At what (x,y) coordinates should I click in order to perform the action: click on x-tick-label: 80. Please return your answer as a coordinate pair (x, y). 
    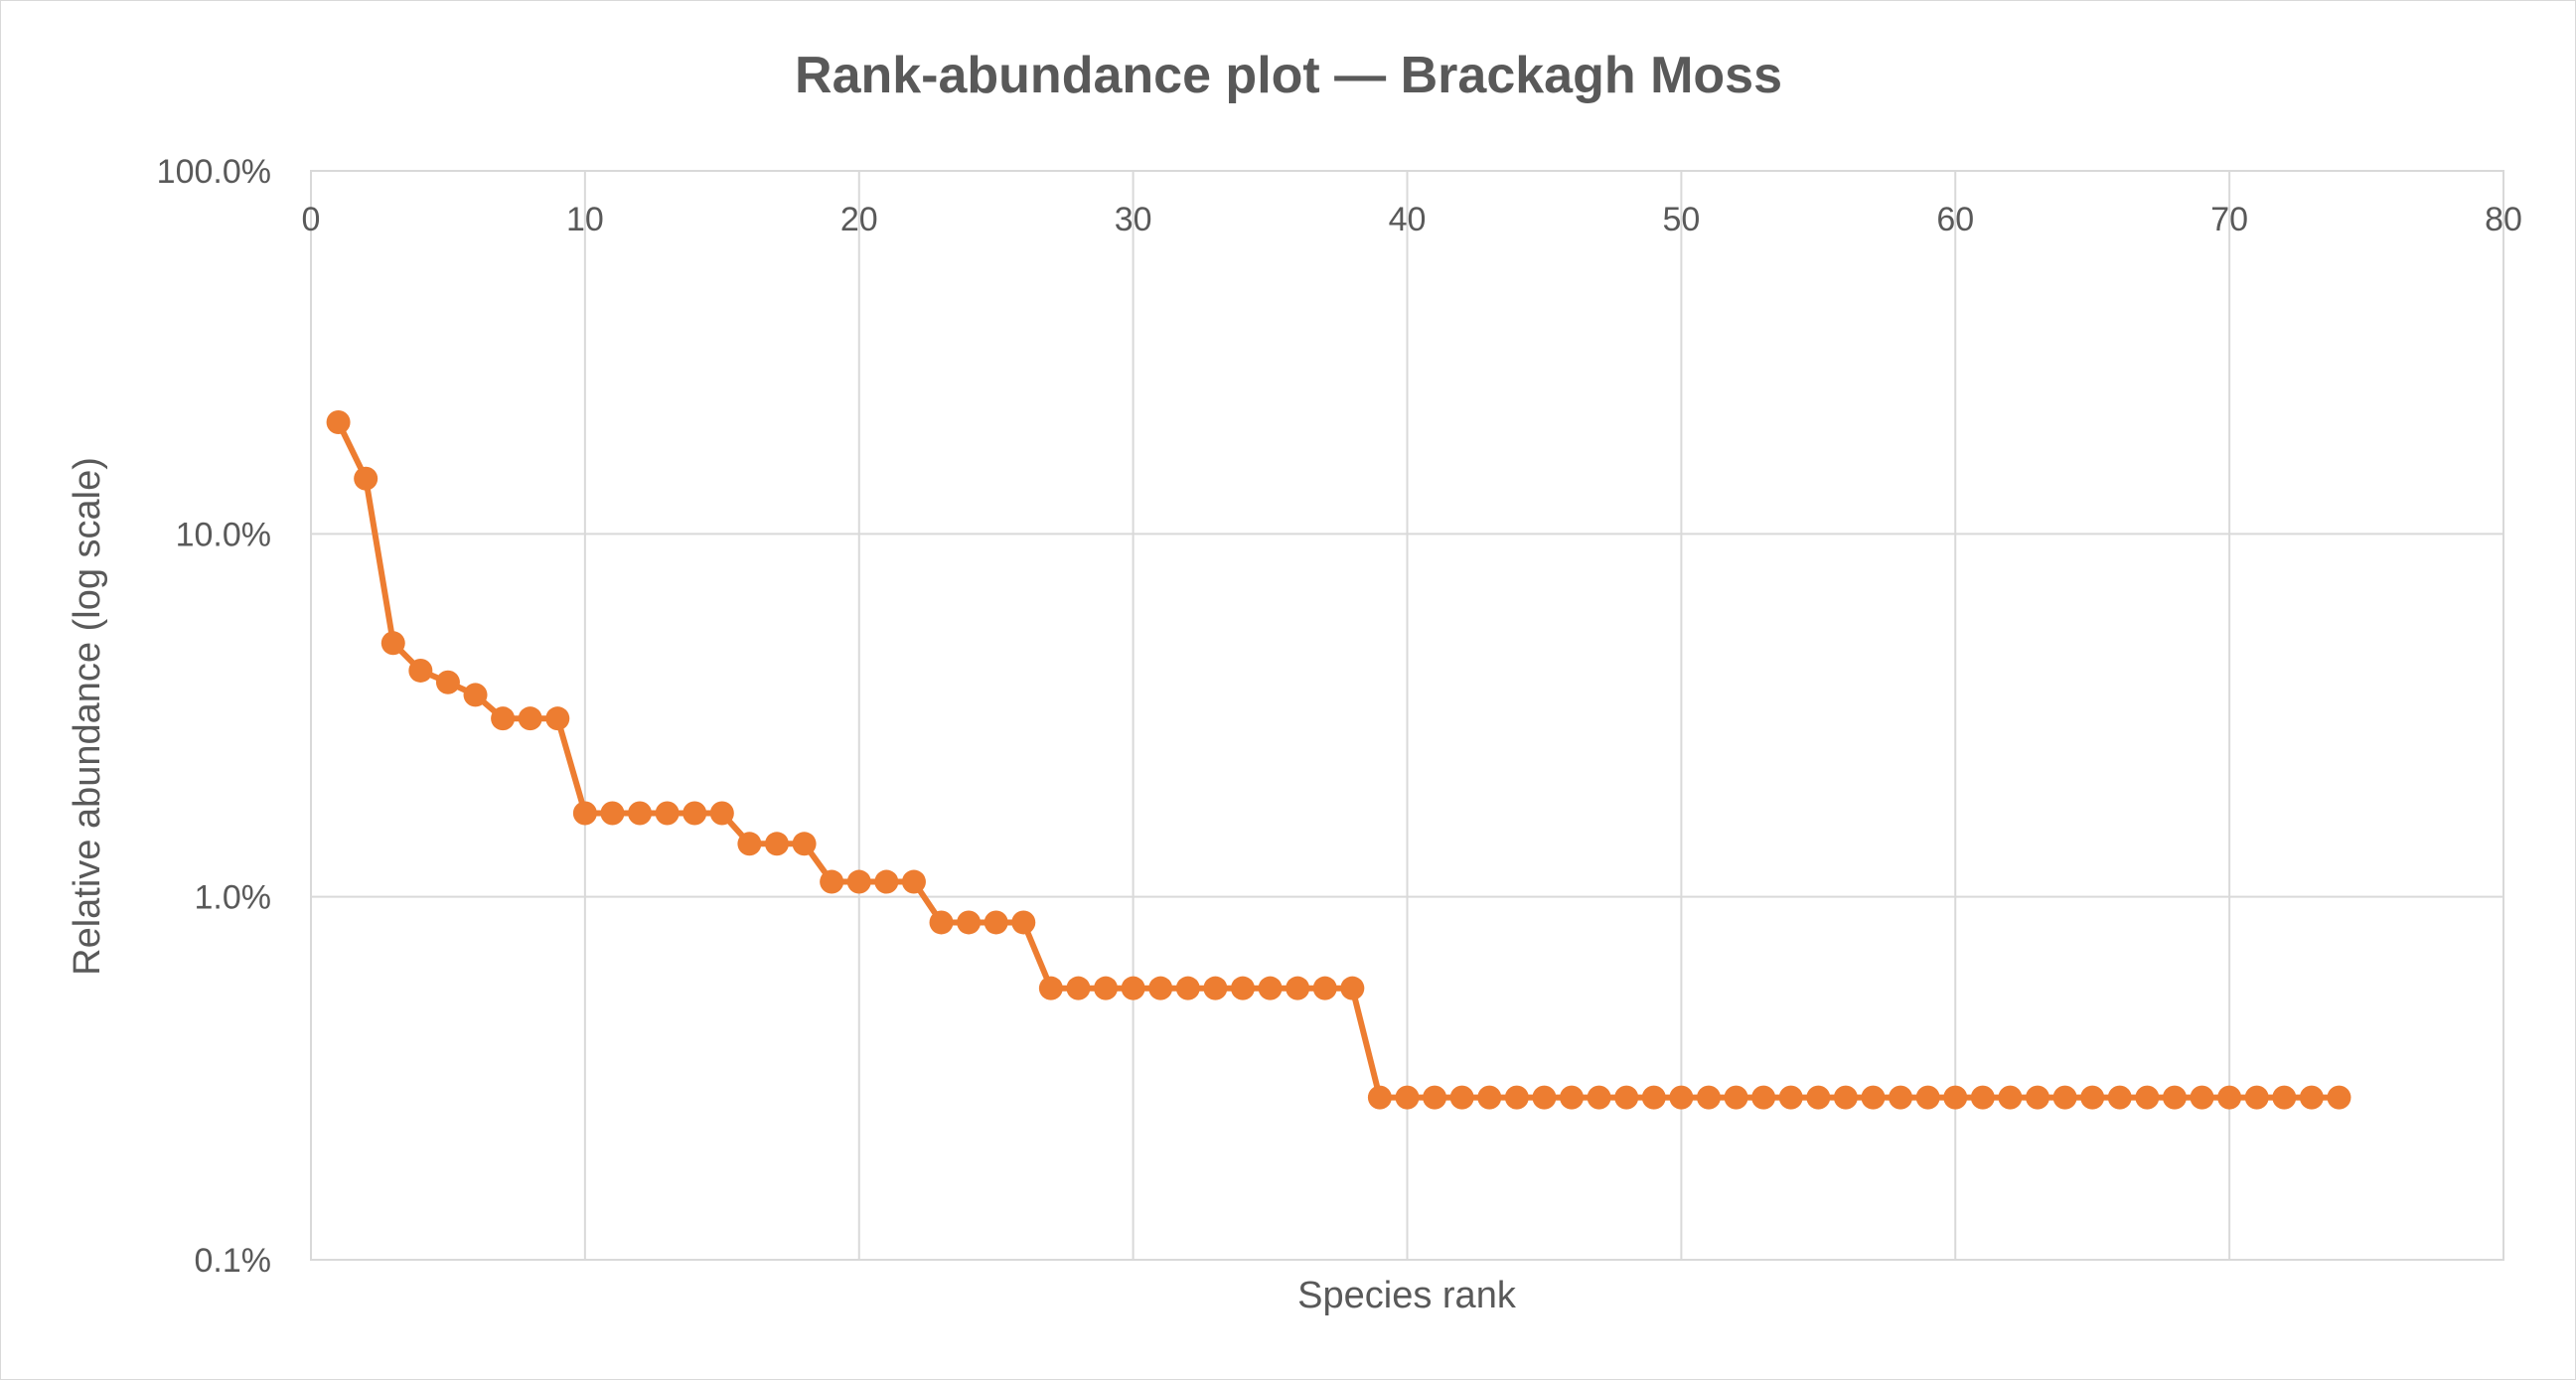
    Looking at the image, I should click on (2504, 220).